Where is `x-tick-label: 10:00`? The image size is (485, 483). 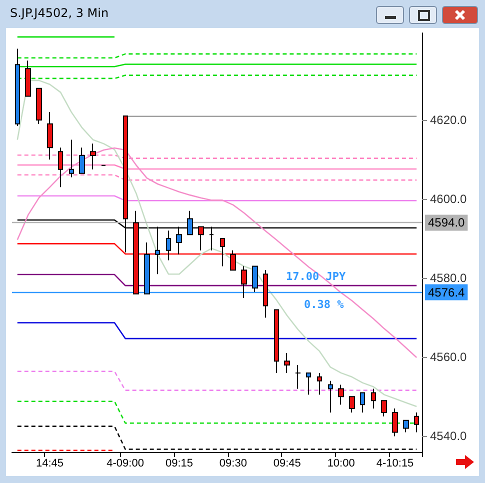 x-tick-label: 10:00 is located at coordinates (341, 464).